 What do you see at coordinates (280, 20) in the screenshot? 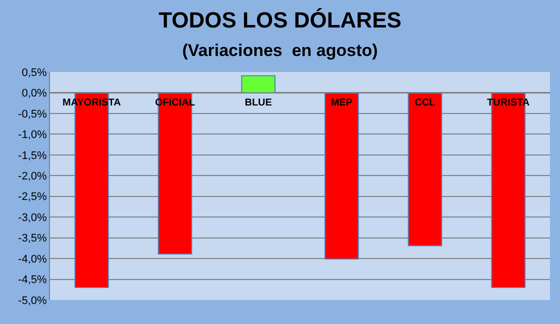
I see `chart-title: TODOS LOS DÓLARES` at bounding box center [280, 20].